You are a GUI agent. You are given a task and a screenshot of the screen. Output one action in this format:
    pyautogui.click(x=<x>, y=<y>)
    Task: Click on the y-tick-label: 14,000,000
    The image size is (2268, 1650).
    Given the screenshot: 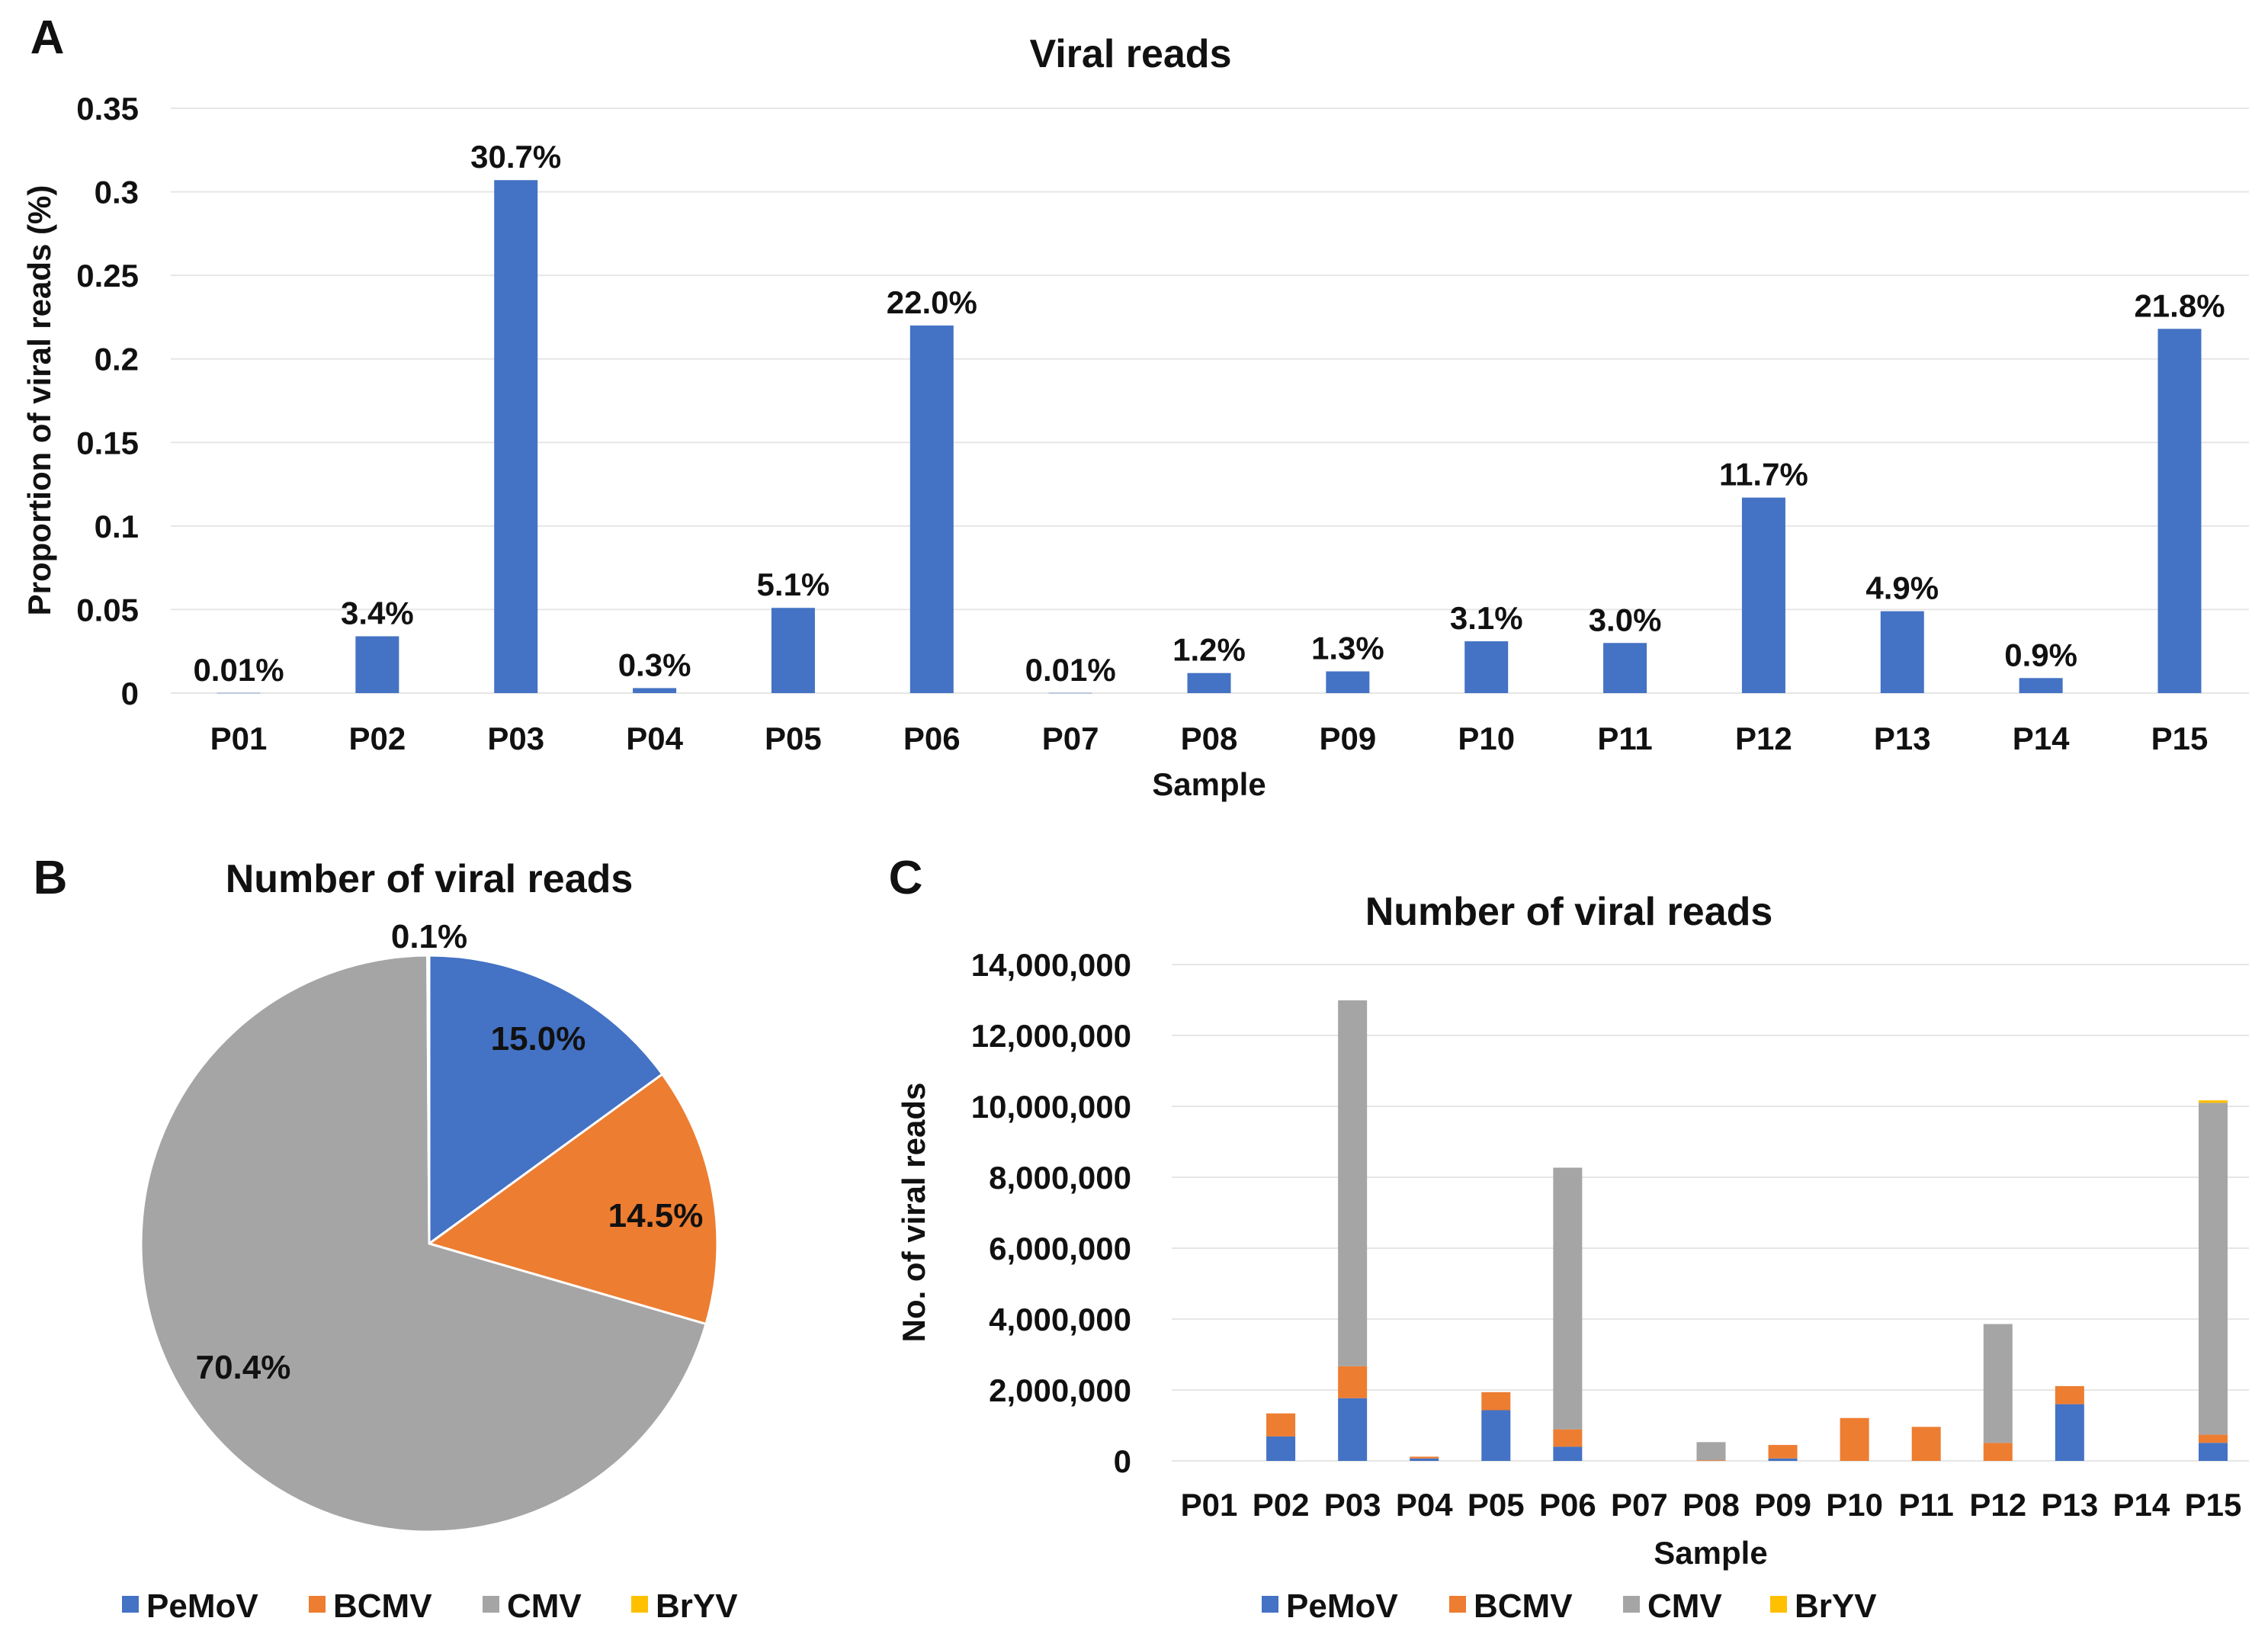 What is the action you would take?
    pyautogui.click(x=1051, y=965)
    